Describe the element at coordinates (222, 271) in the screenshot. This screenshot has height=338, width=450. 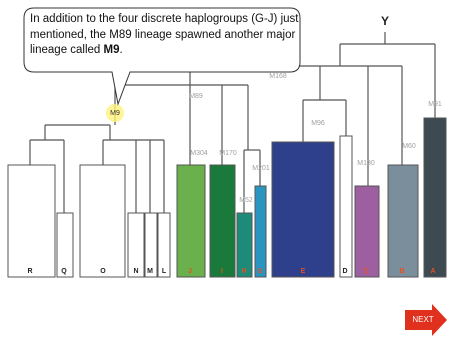
I see `haplogroup-label: I` at that location.